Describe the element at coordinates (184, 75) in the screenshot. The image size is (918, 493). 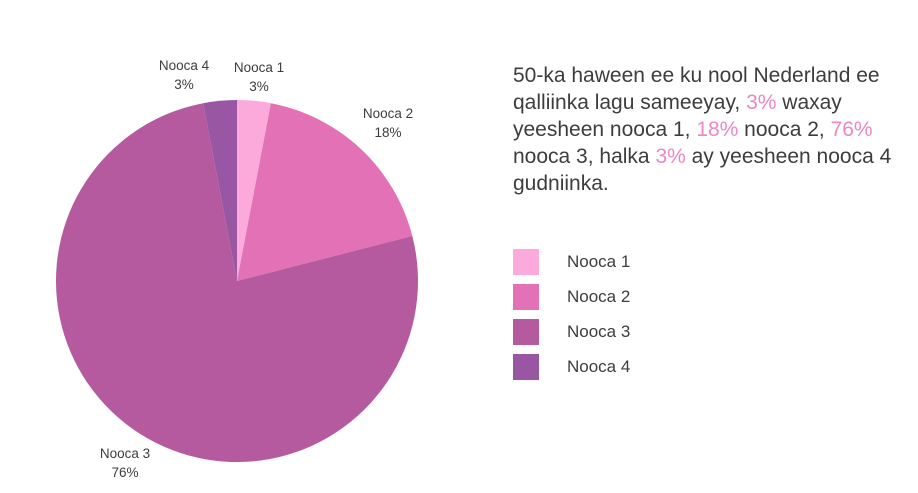
I see `pie-slice-label-nooca-4: Nooca 4 3%` at that location.